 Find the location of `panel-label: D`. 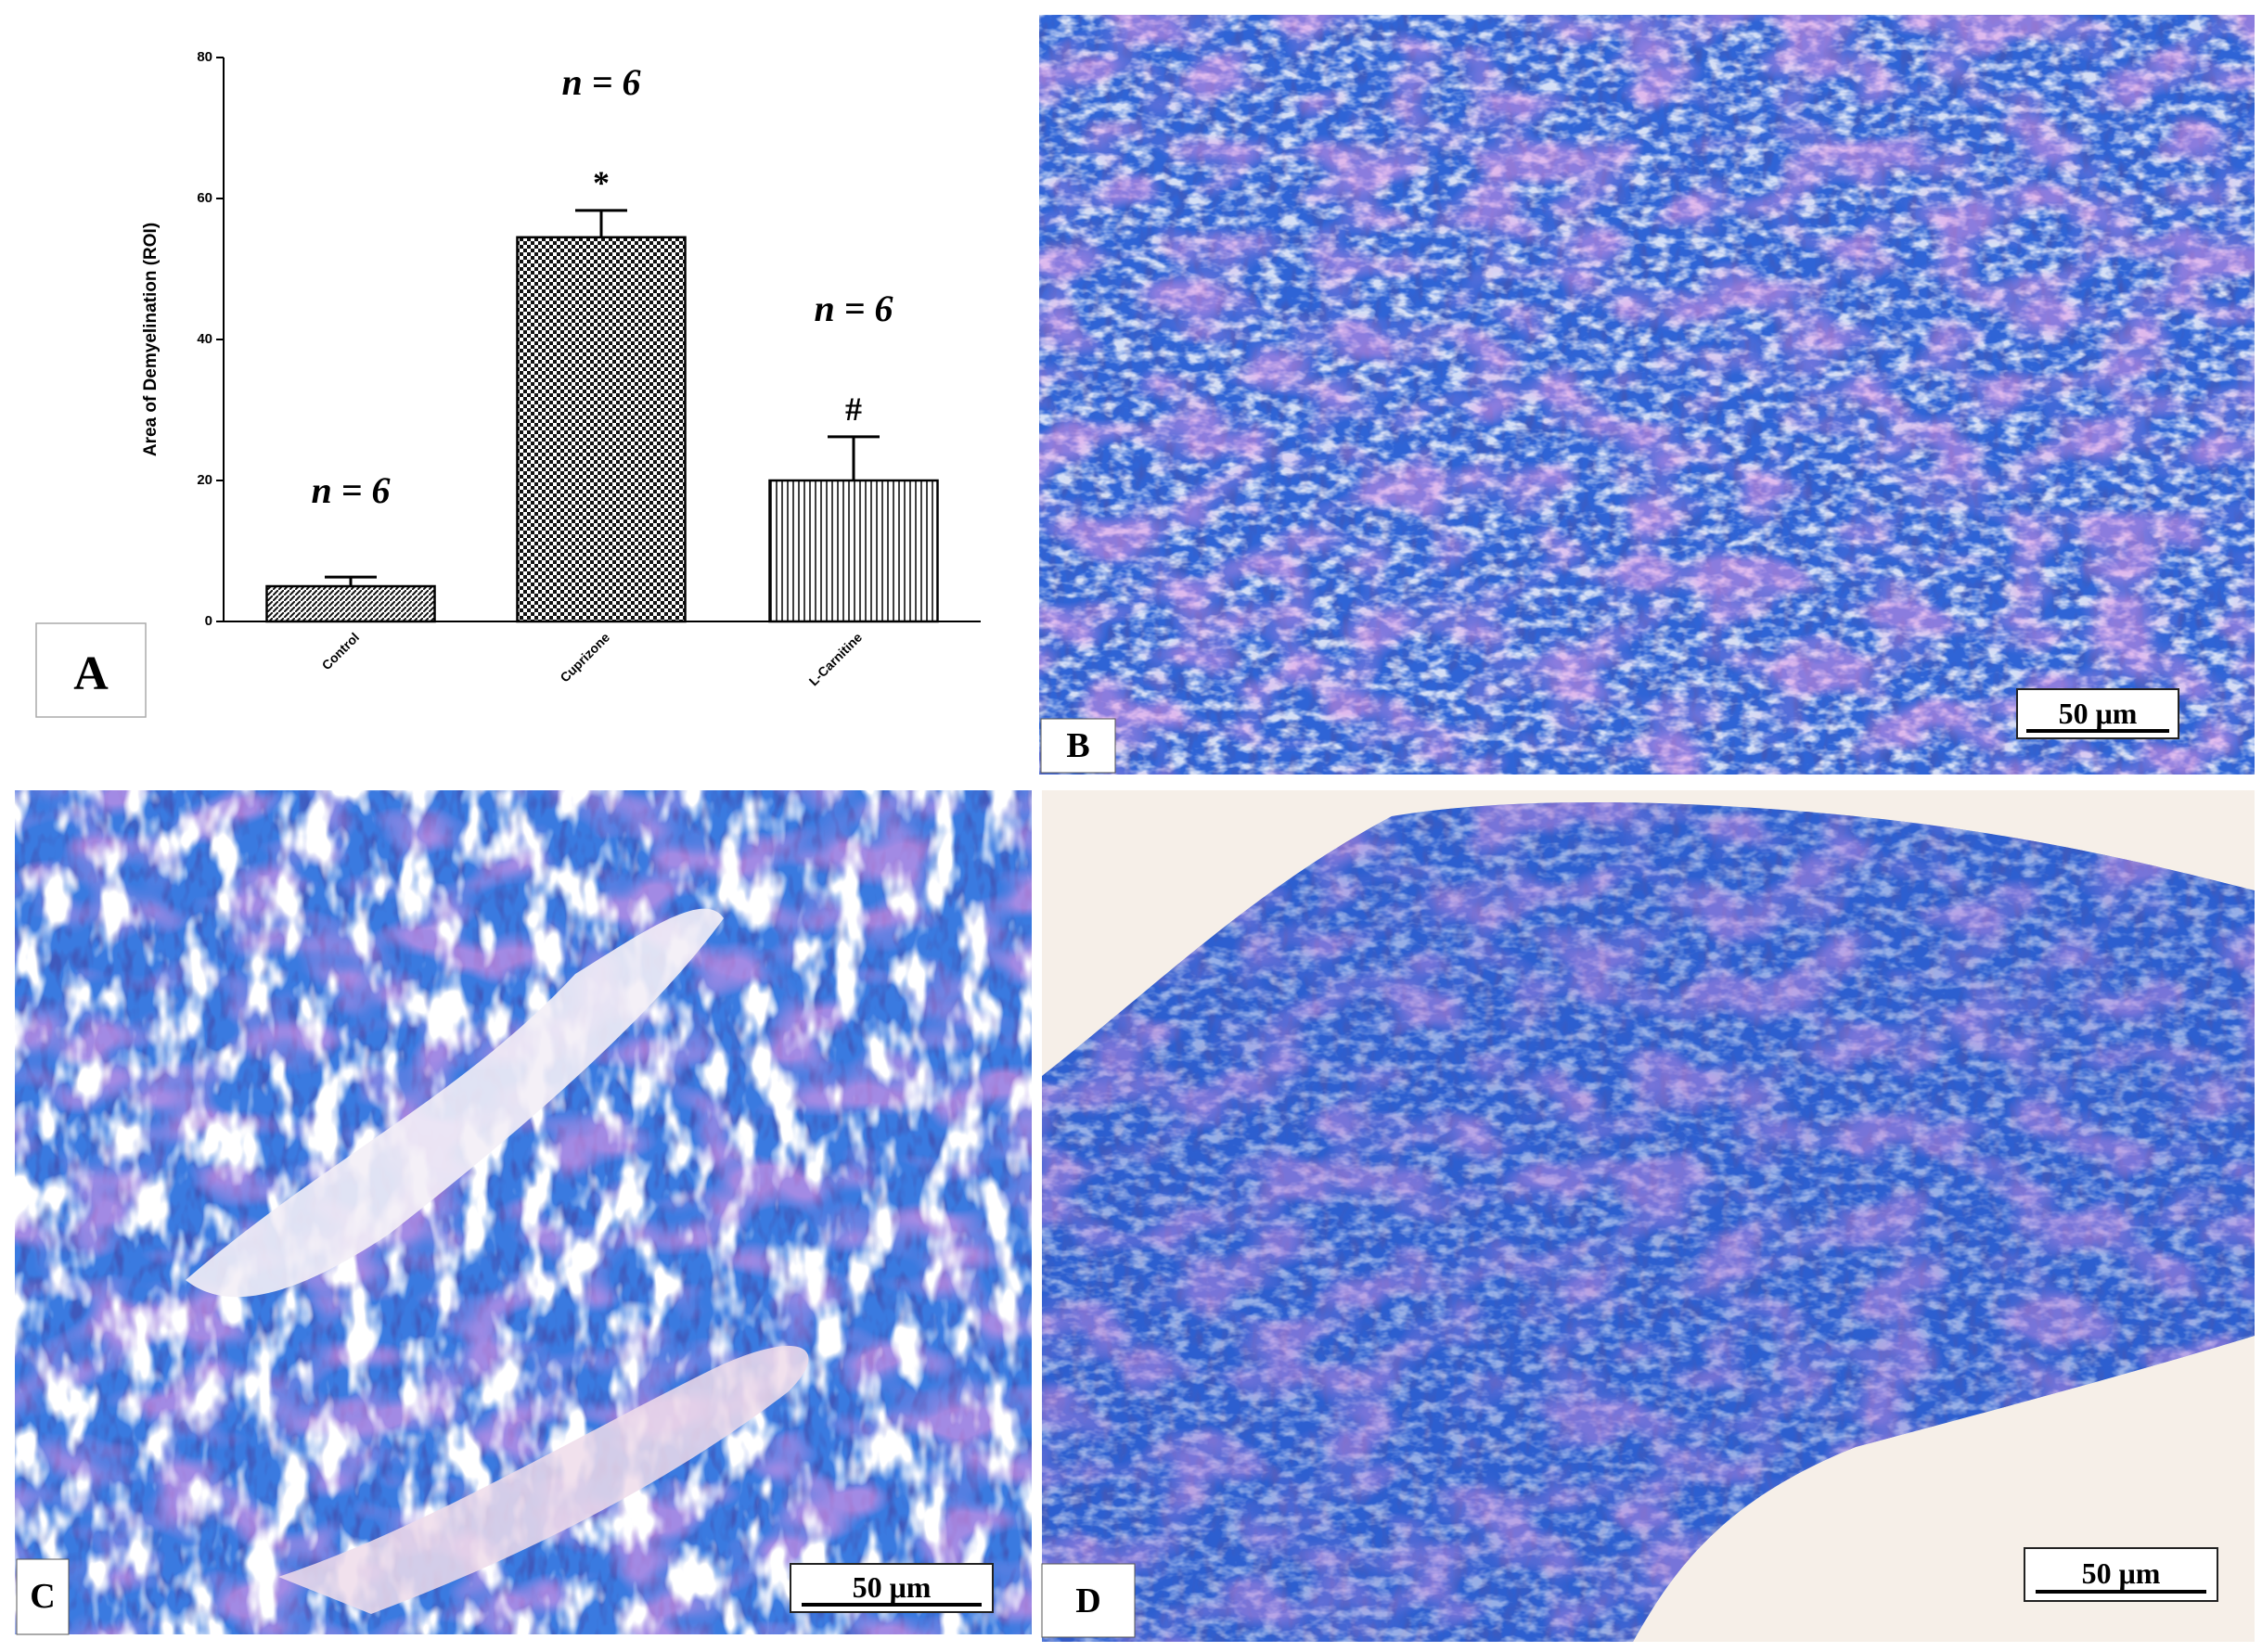

panel-label: D is located at coordinates (1088, 1601).